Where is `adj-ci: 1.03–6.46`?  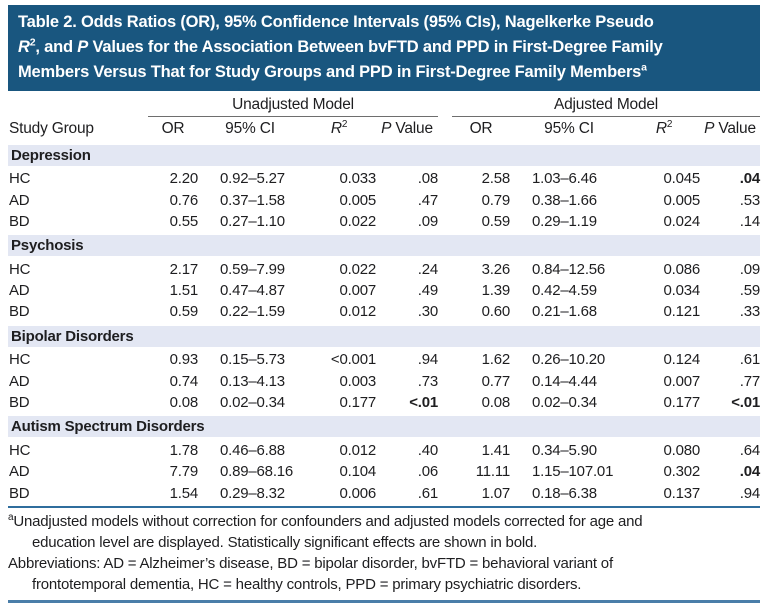
adj-ci: 1.03–6.46 is located at coordinates (564, 179).